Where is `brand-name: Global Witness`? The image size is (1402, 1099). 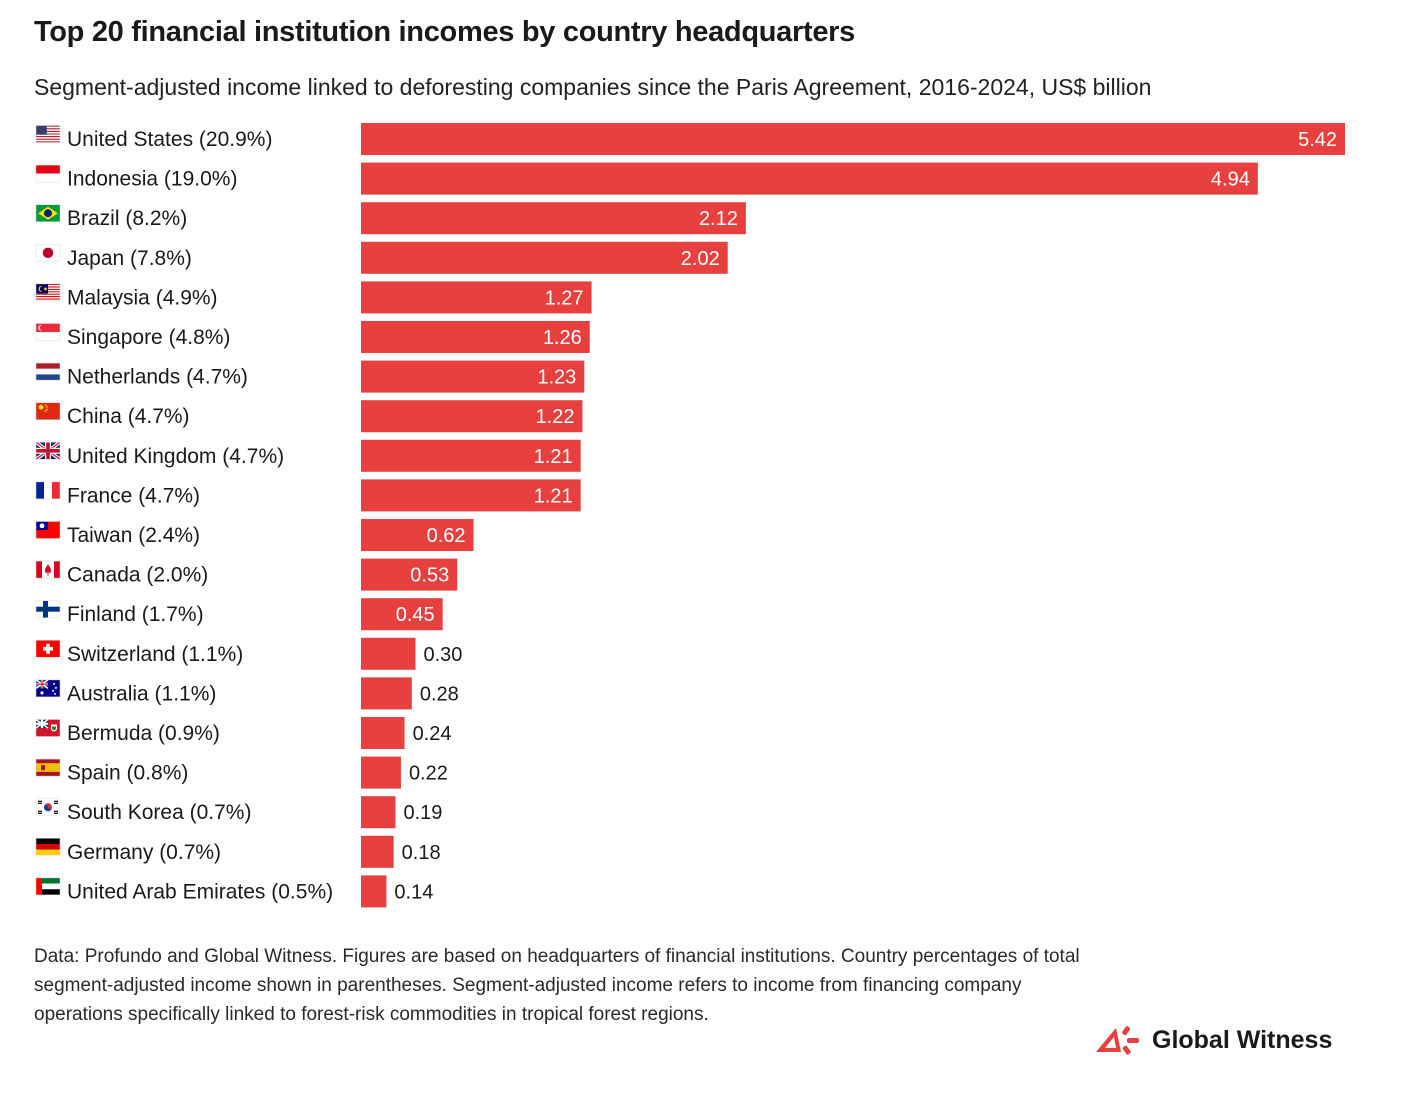
brand-name: Global Witness is located at coordinates (1242, 1039).